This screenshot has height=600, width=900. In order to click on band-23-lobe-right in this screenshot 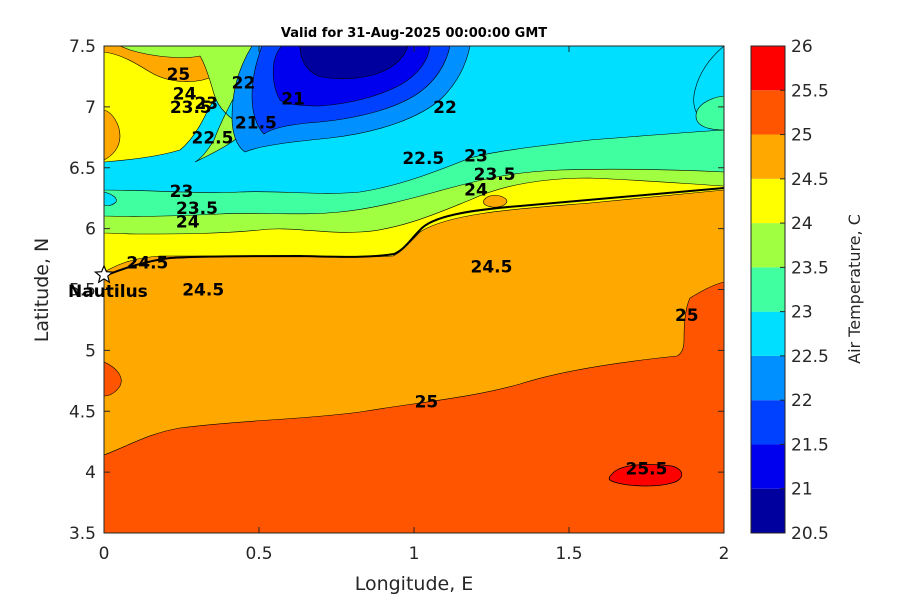, I will do `click(709, 113)`.